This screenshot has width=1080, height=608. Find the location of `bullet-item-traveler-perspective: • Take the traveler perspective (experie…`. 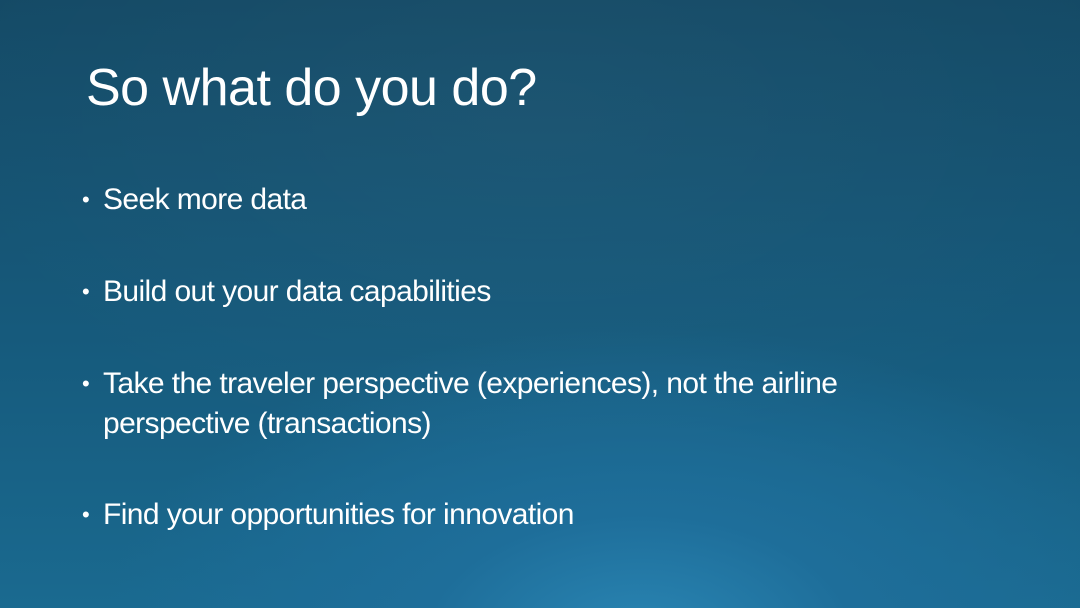

bullet-item-traveler-perspective: • Take the traveler perspective (experie… is located at coordinates (491, 404).